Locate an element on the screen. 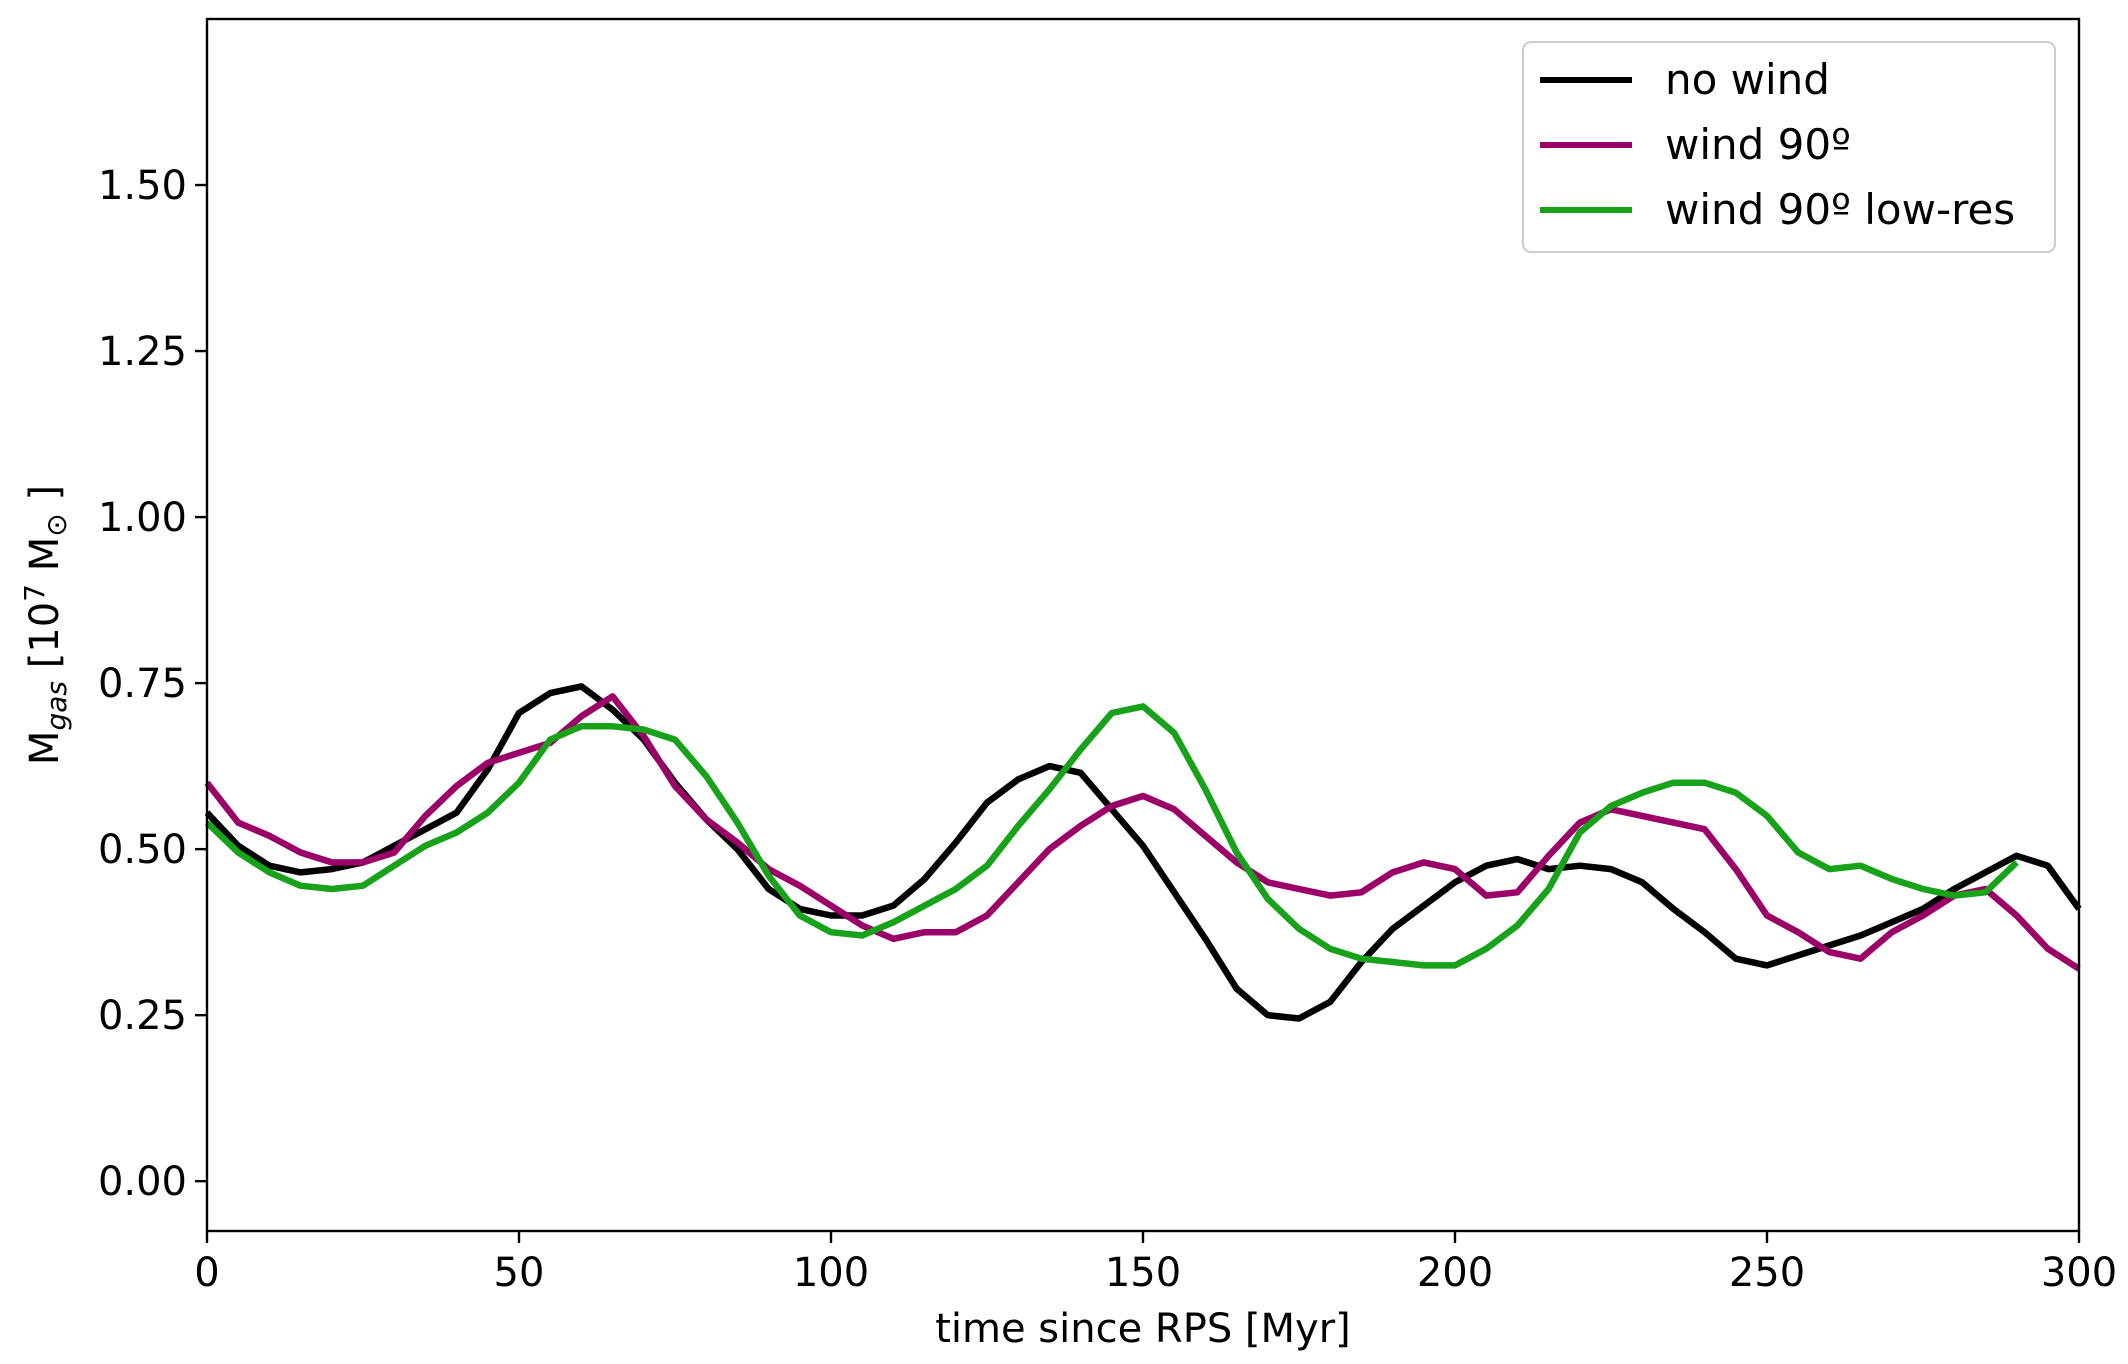 This screenshot has width=2128, height=1364. legend: no wind wind 90º wind 90º low-res is located at coordinates (1789, 147).